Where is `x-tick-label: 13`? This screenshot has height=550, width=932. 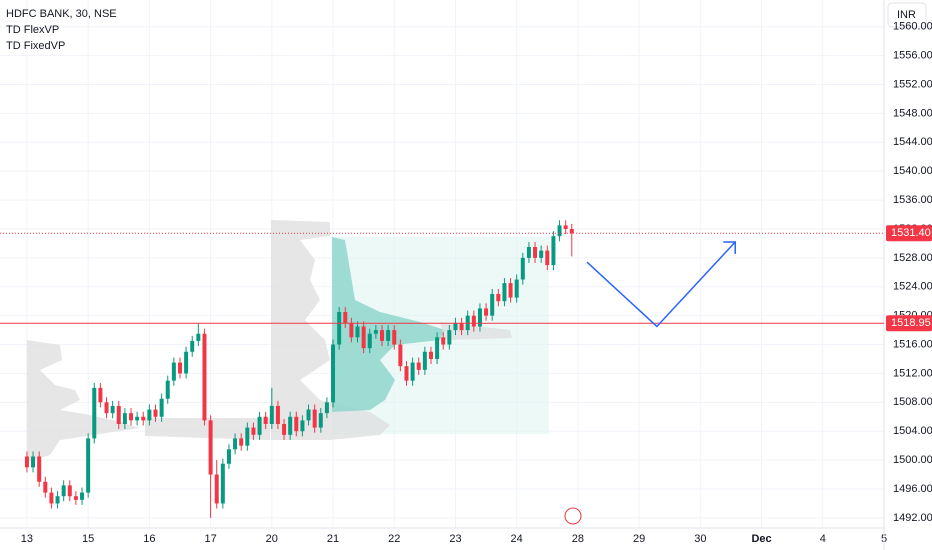 x-tick-label: 13 is located at coordinates (27, 539).